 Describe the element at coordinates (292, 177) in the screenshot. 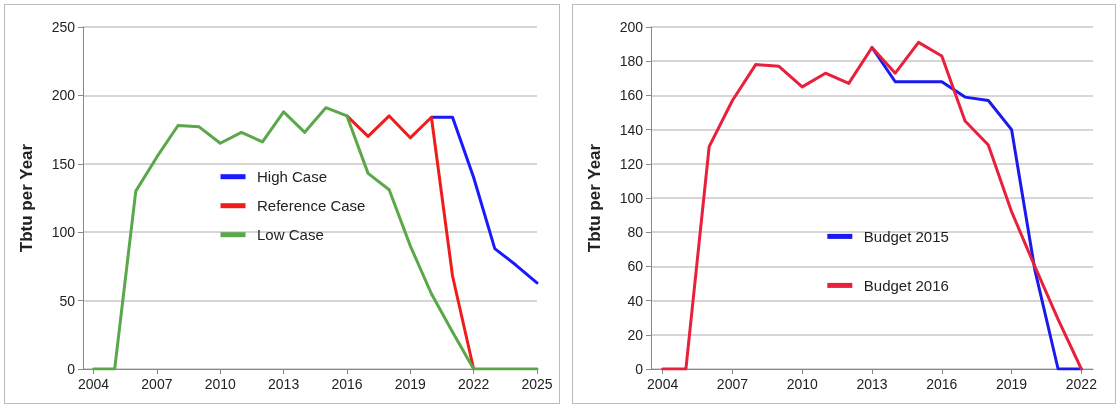

I see `legend-label: High Case` at that location.